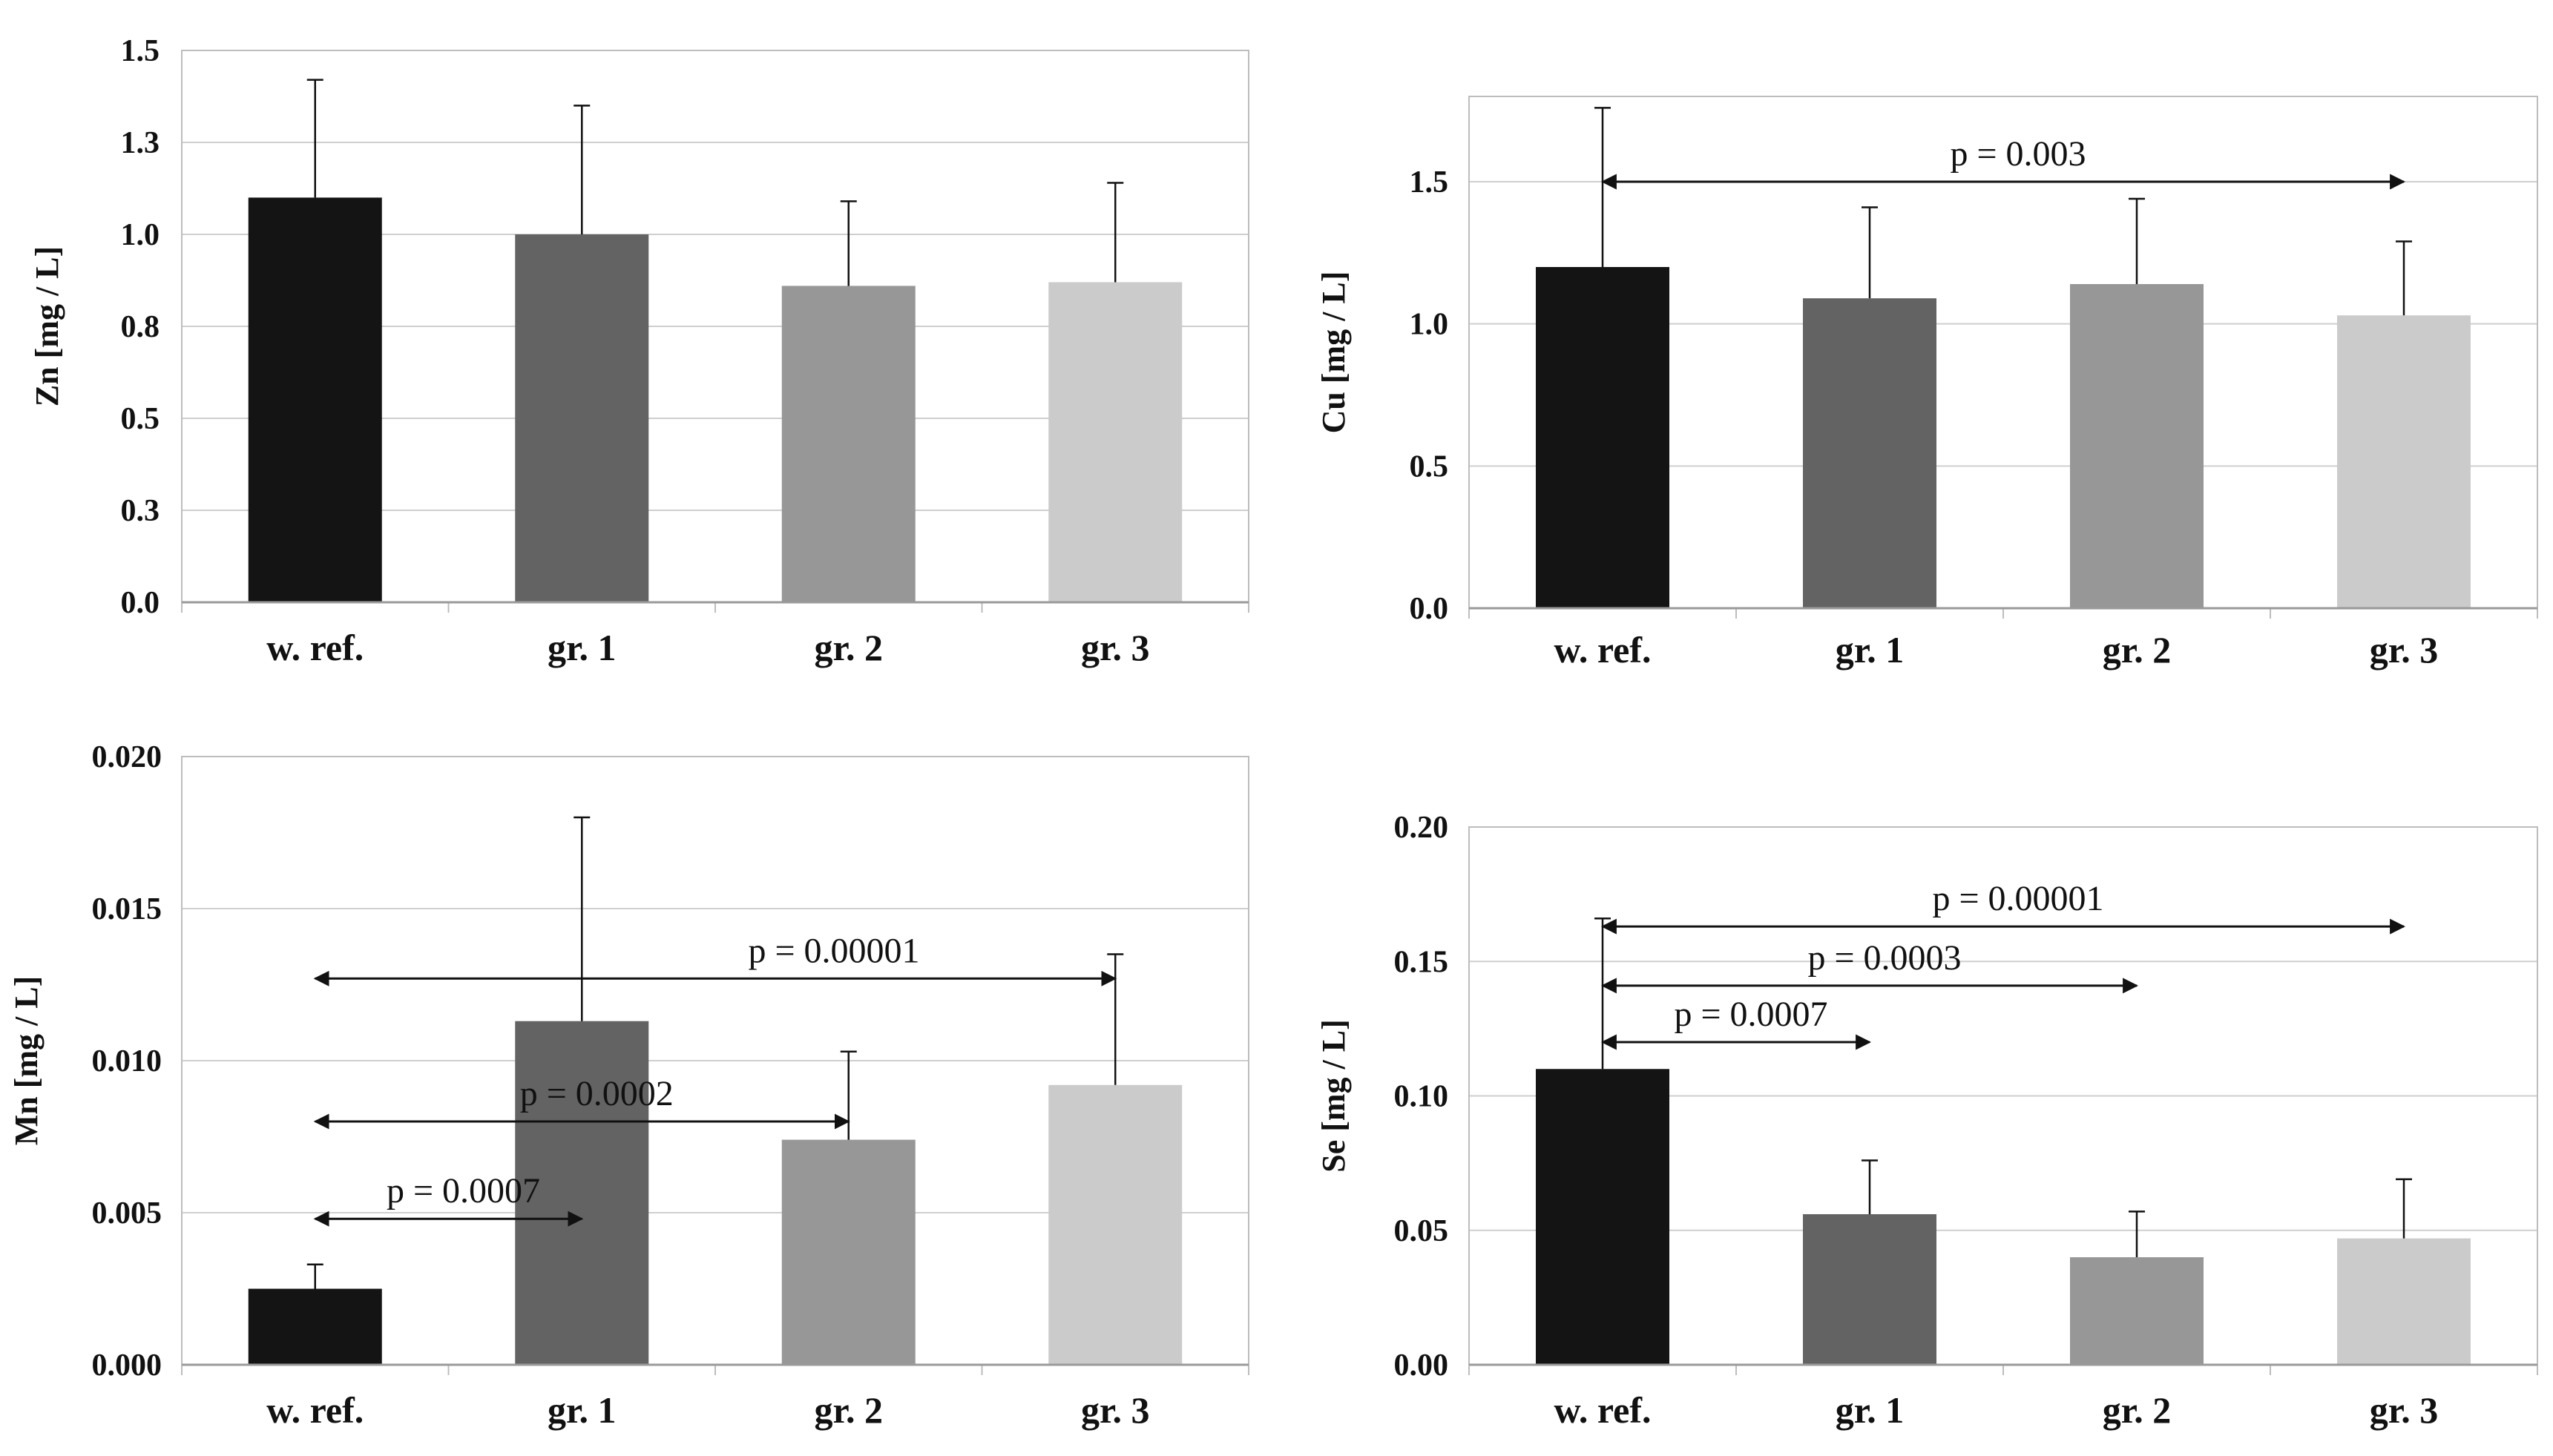 Image resolution: width=2553 pixels, height=1456 pixels. I want to click on y-tick-label: 0.010, so click(127, 1061).